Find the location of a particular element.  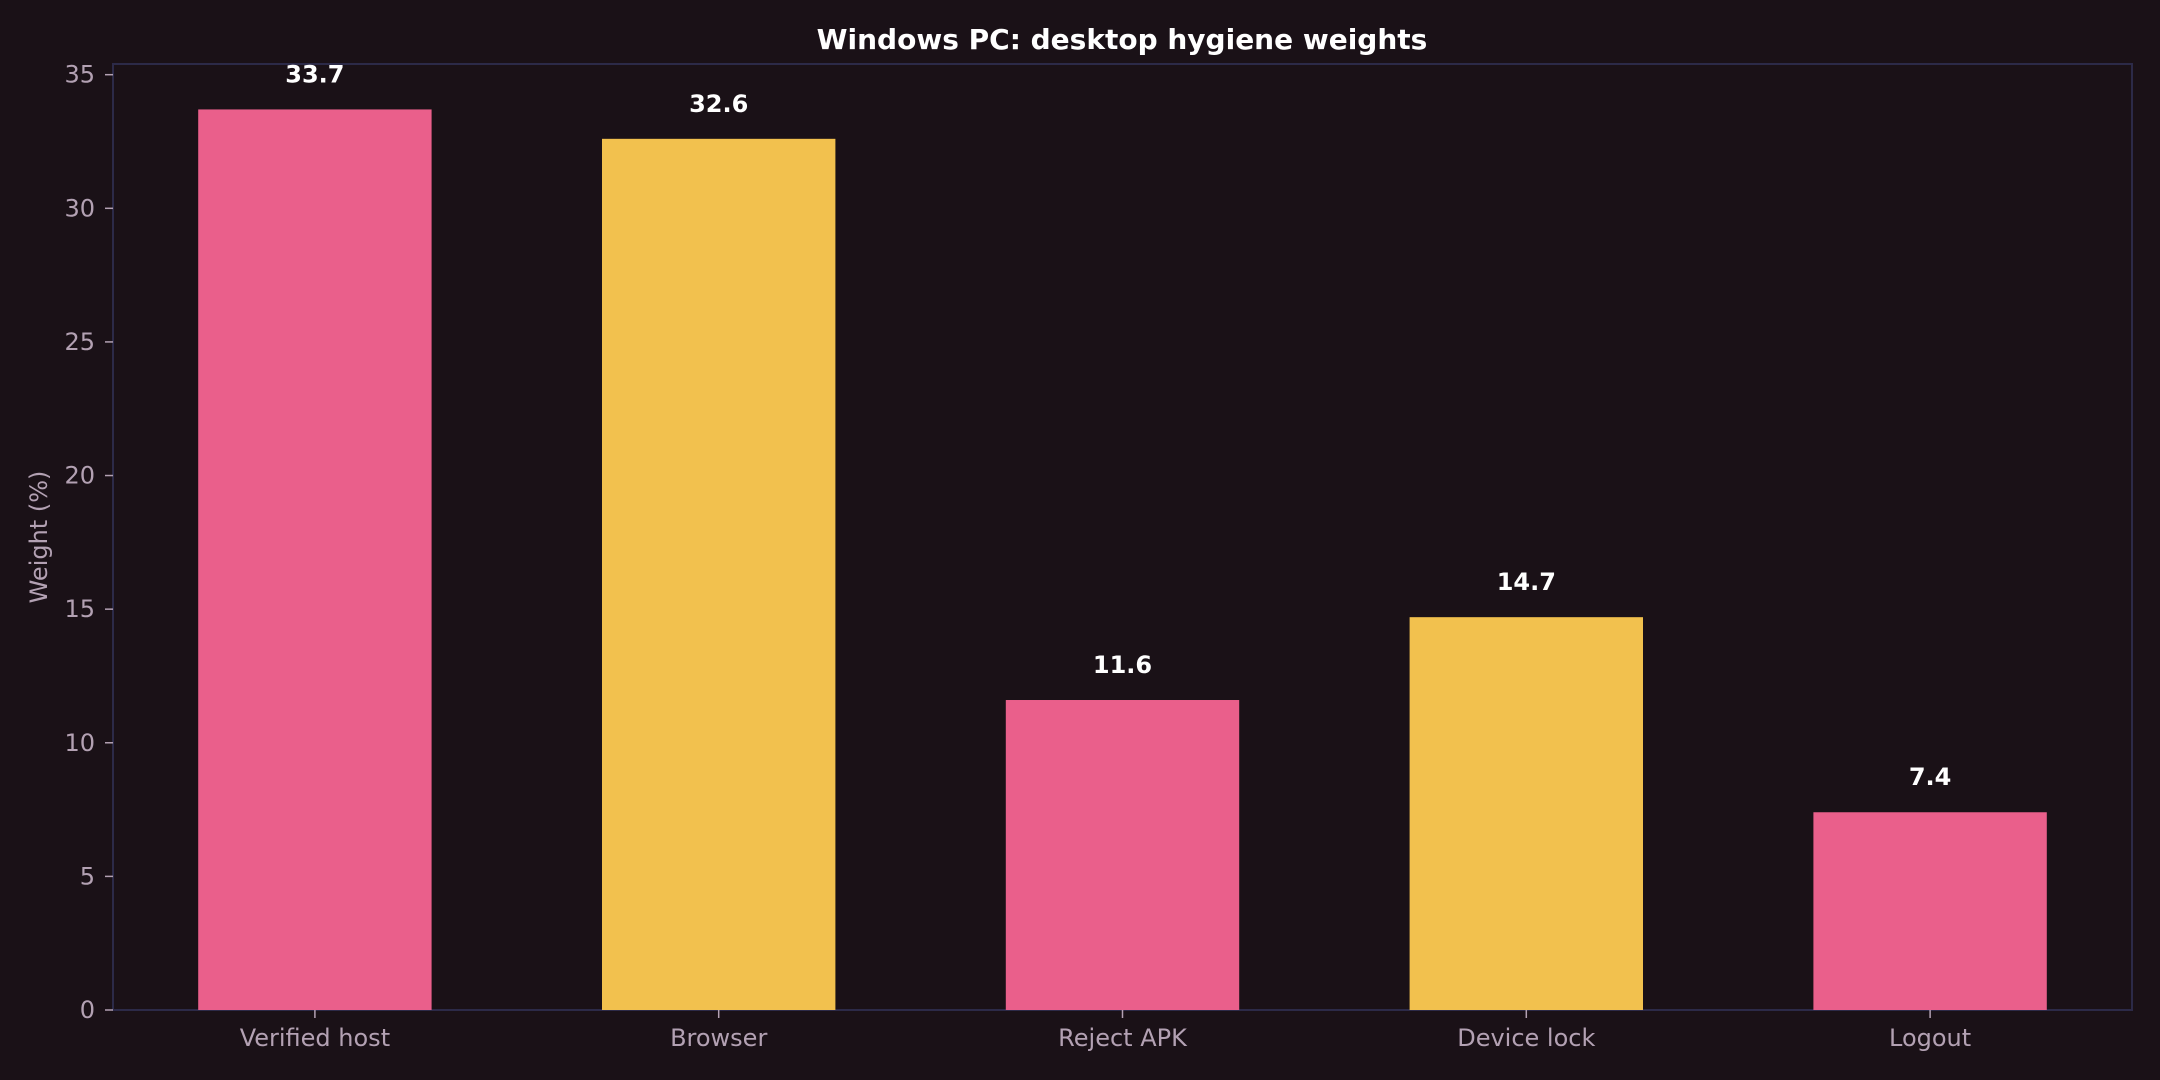

bar-reject-apk is located at coordinates (1122, 855).